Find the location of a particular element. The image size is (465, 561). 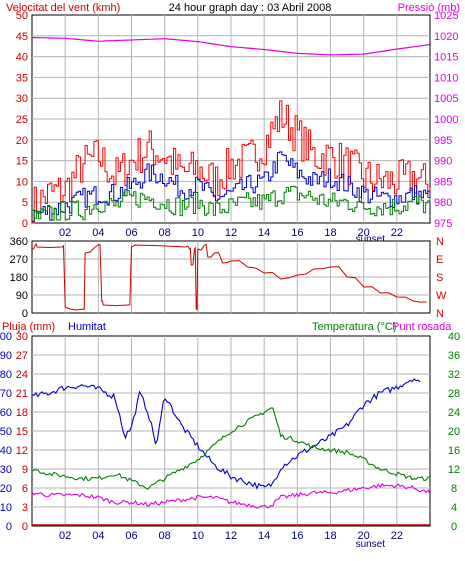

pressure-tick-label: 1020 is located at coordinates (446, 37).